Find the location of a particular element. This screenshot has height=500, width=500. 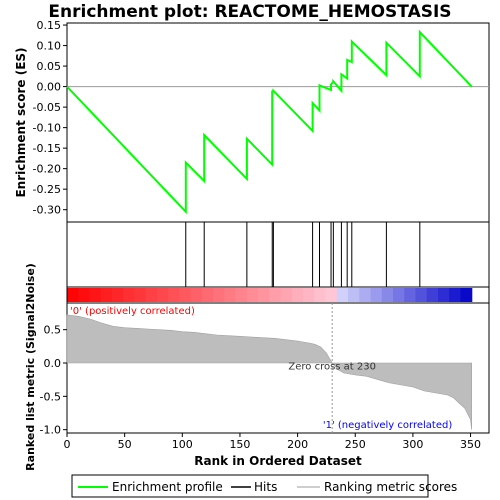

legend-label-es: Enrichment profile is located at coordinates (167, 487).